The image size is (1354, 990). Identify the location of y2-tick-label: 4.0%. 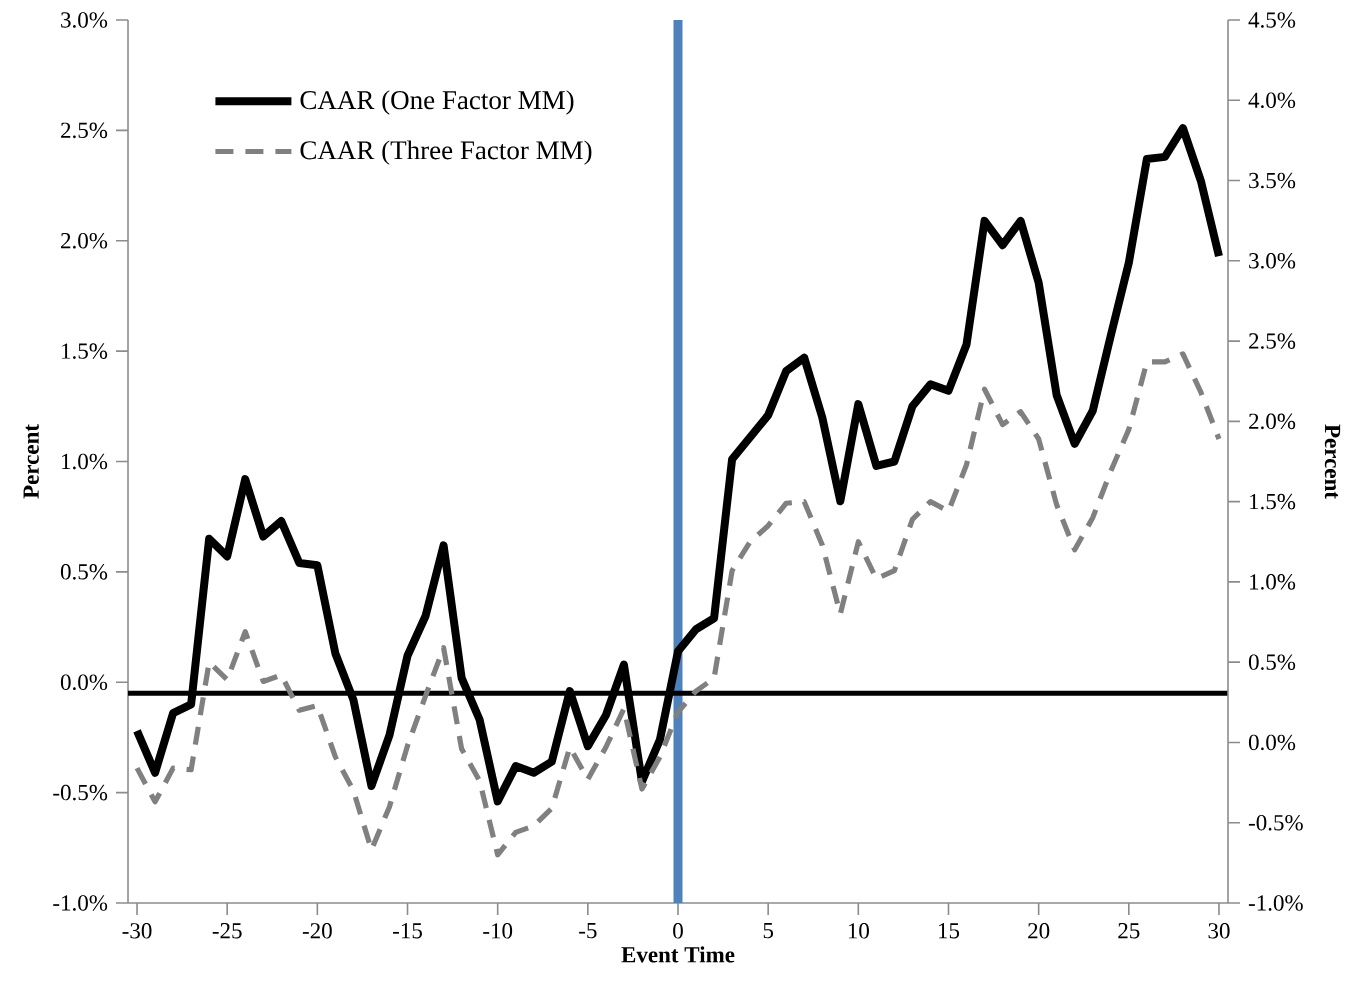
(1272, 100).